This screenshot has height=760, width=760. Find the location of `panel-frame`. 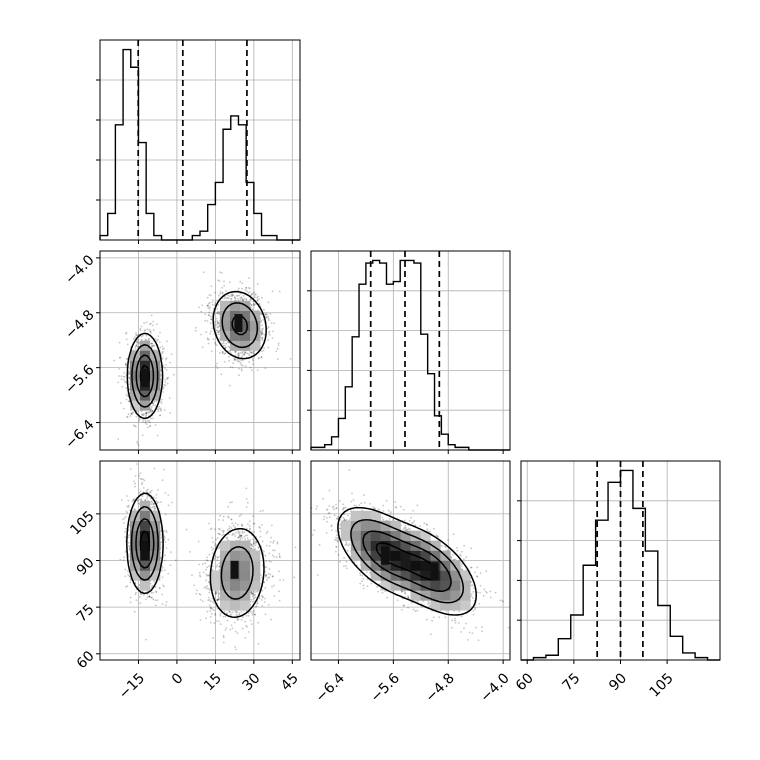

panel-frame is located at coordinates (200, 140).